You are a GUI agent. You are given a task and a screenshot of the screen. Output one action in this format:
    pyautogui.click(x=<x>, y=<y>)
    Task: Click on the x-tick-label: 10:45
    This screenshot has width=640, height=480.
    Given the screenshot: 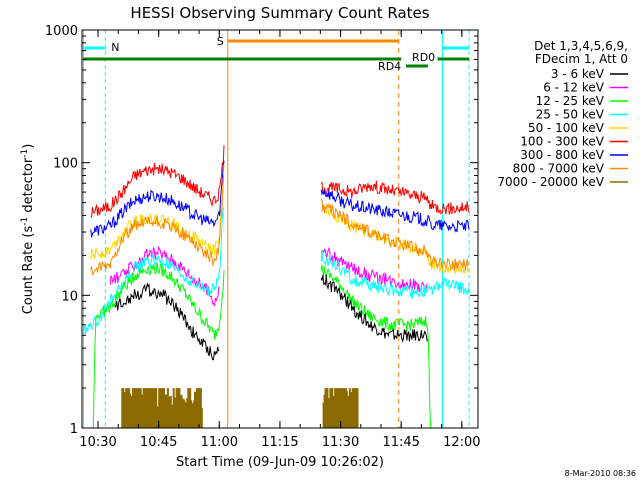 What is the action you would take?
    pyautogui.click(x=158, y=442)
    